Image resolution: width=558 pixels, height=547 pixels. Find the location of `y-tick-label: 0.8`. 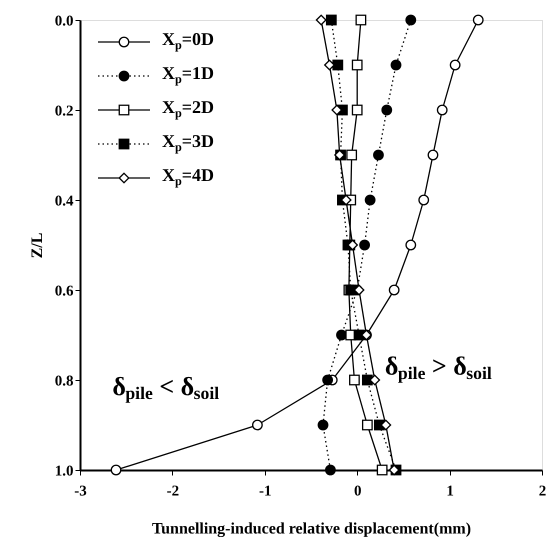

y-tick-label: 0.8 is located at coordinates (64, 382).